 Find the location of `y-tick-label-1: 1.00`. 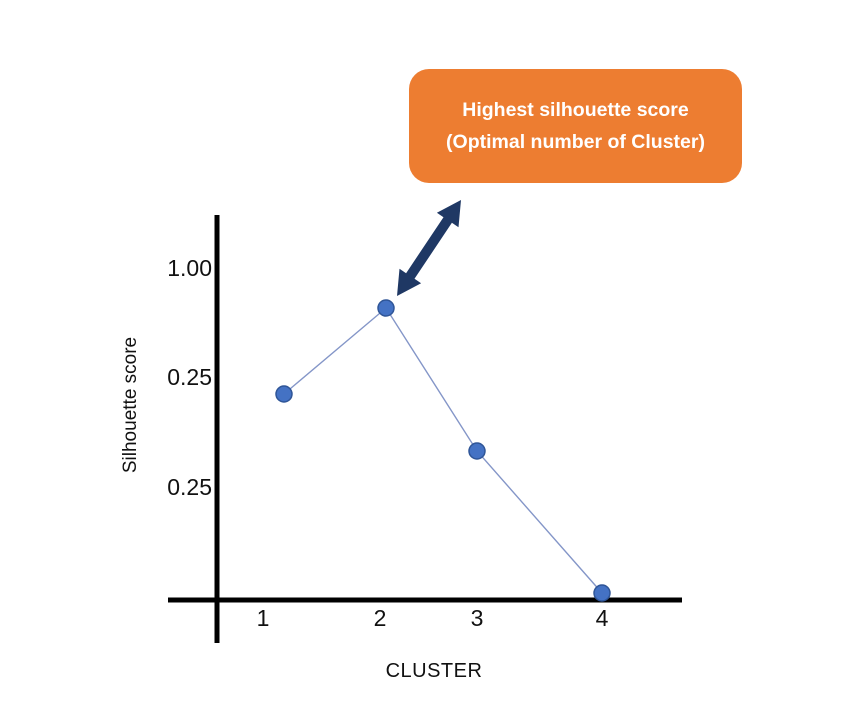

y-tick-label-1: 1.00 is located at coordinates (189, 268).